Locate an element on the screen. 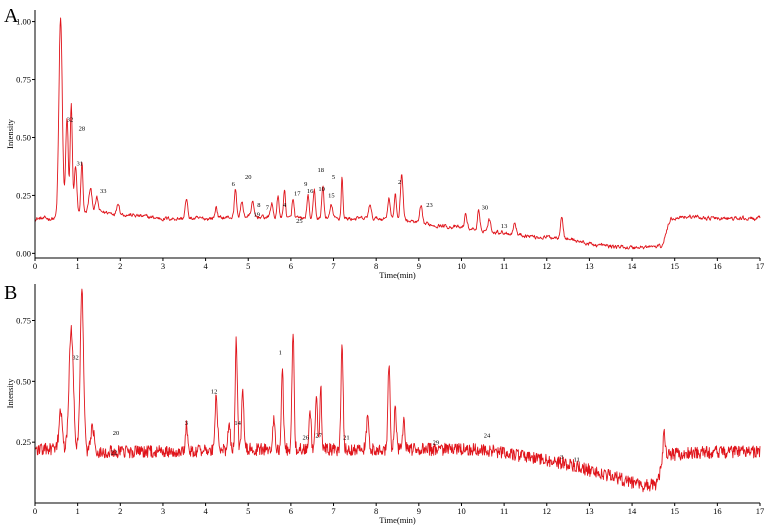  peak-label: 13 is located at coordinates (504, 226).